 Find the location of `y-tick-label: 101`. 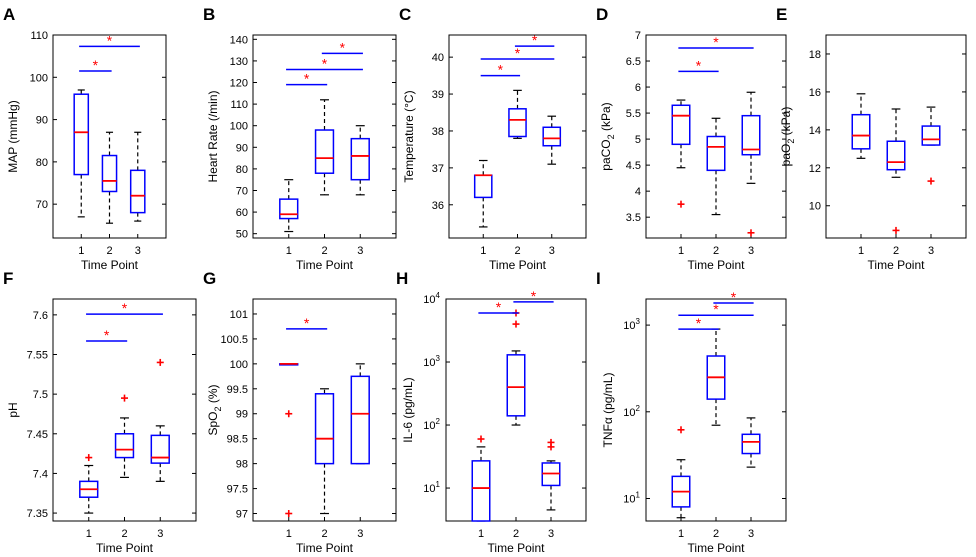

y-tick-label: 101 is located at coordinates (431, 487).